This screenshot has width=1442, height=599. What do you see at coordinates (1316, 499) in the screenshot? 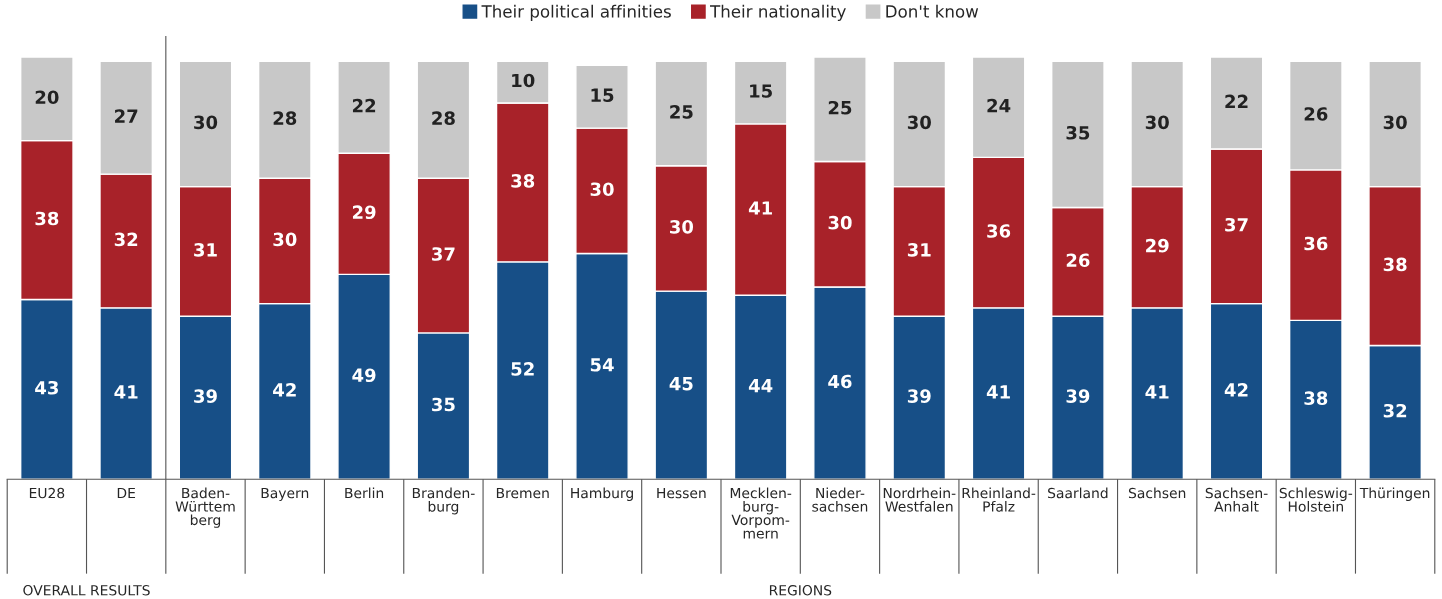
I see `x-tick-label: Schleswig- Holstein` at bounding box center [1316, 499].